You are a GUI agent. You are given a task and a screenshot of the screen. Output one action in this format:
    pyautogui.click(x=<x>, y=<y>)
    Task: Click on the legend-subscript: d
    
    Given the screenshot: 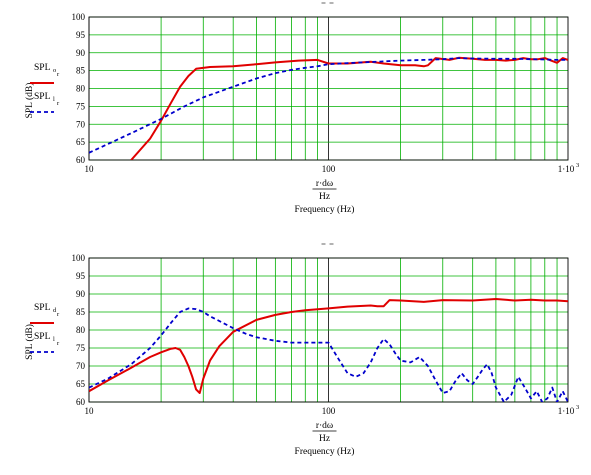 What is the action you would take?
    pyautogui.click(x=55, y=310)
    